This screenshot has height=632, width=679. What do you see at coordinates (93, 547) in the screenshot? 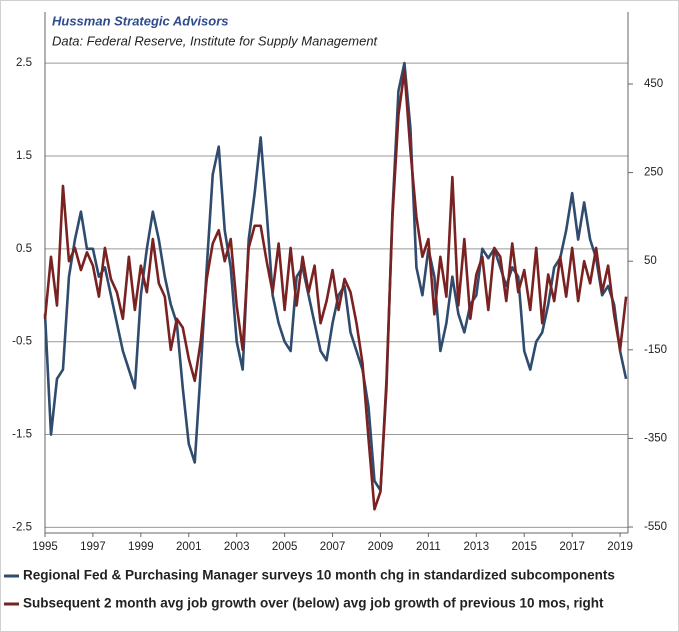
I see `x-tick-label: 1997` at bounding box center [93, 547].